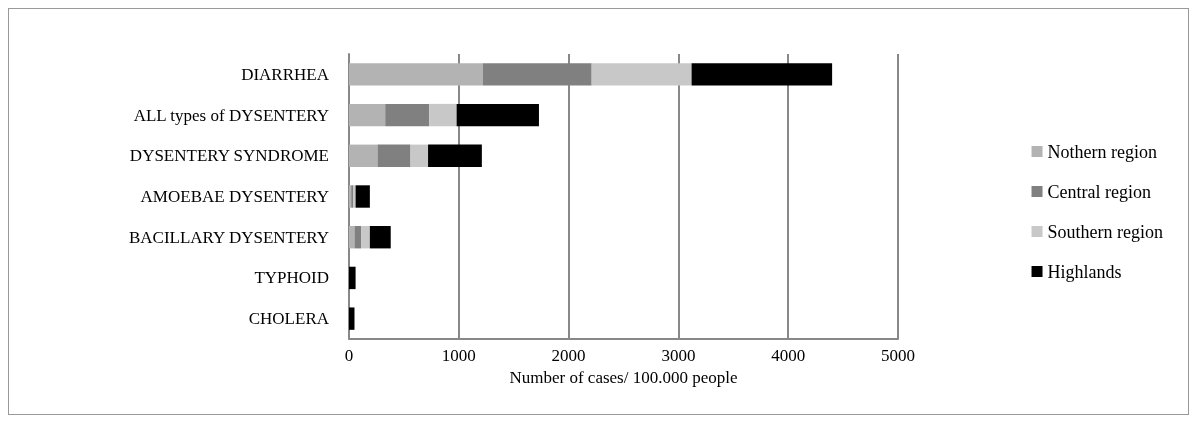 The height and width of the screenshot is (423, 1197). Describe the element at coordinates (231, 115) in the screenshot. I see `y-tick-label: ALL types of DYSENTERY` at that location.